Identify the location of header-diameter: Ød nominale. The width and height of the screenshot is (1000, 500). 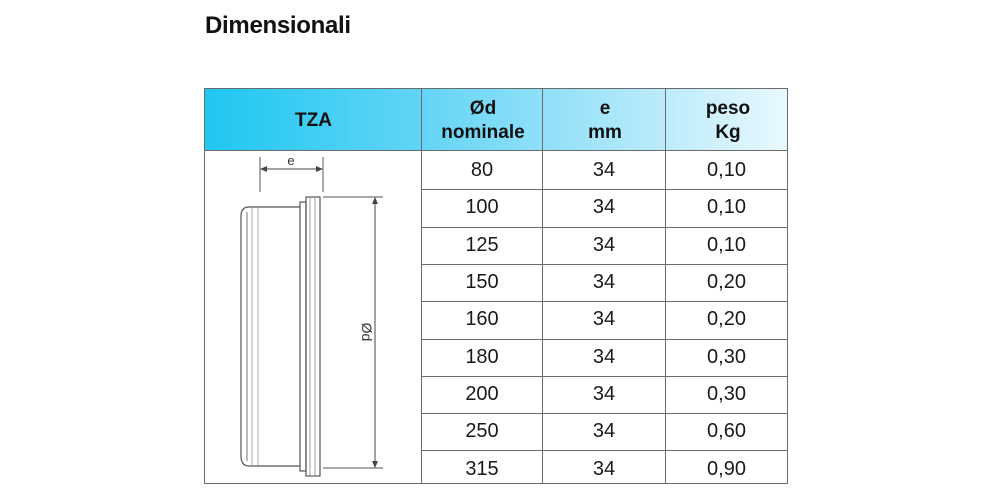
(483, 120).